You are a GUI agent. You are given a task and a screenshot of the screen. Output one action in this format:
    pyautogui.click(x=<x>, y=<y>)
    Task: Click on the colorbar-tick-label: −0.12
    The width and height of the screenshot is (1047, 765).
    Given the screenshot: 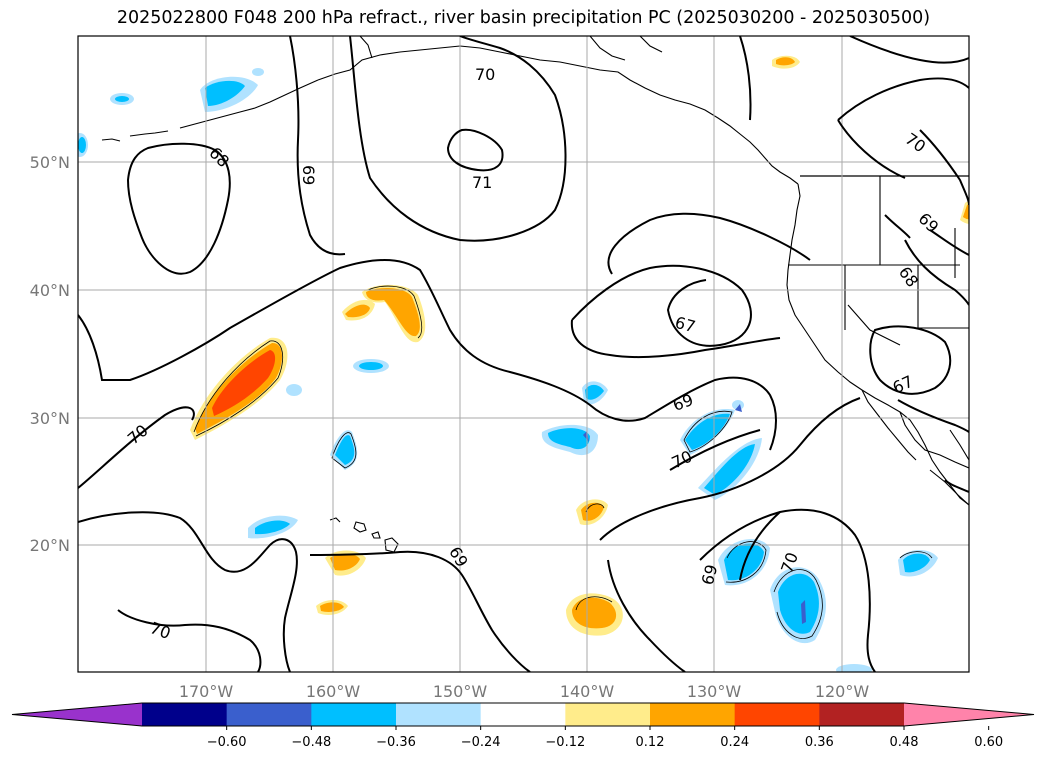 What is the action you would take?
    pyautogui.click(x=565, y=742)
    